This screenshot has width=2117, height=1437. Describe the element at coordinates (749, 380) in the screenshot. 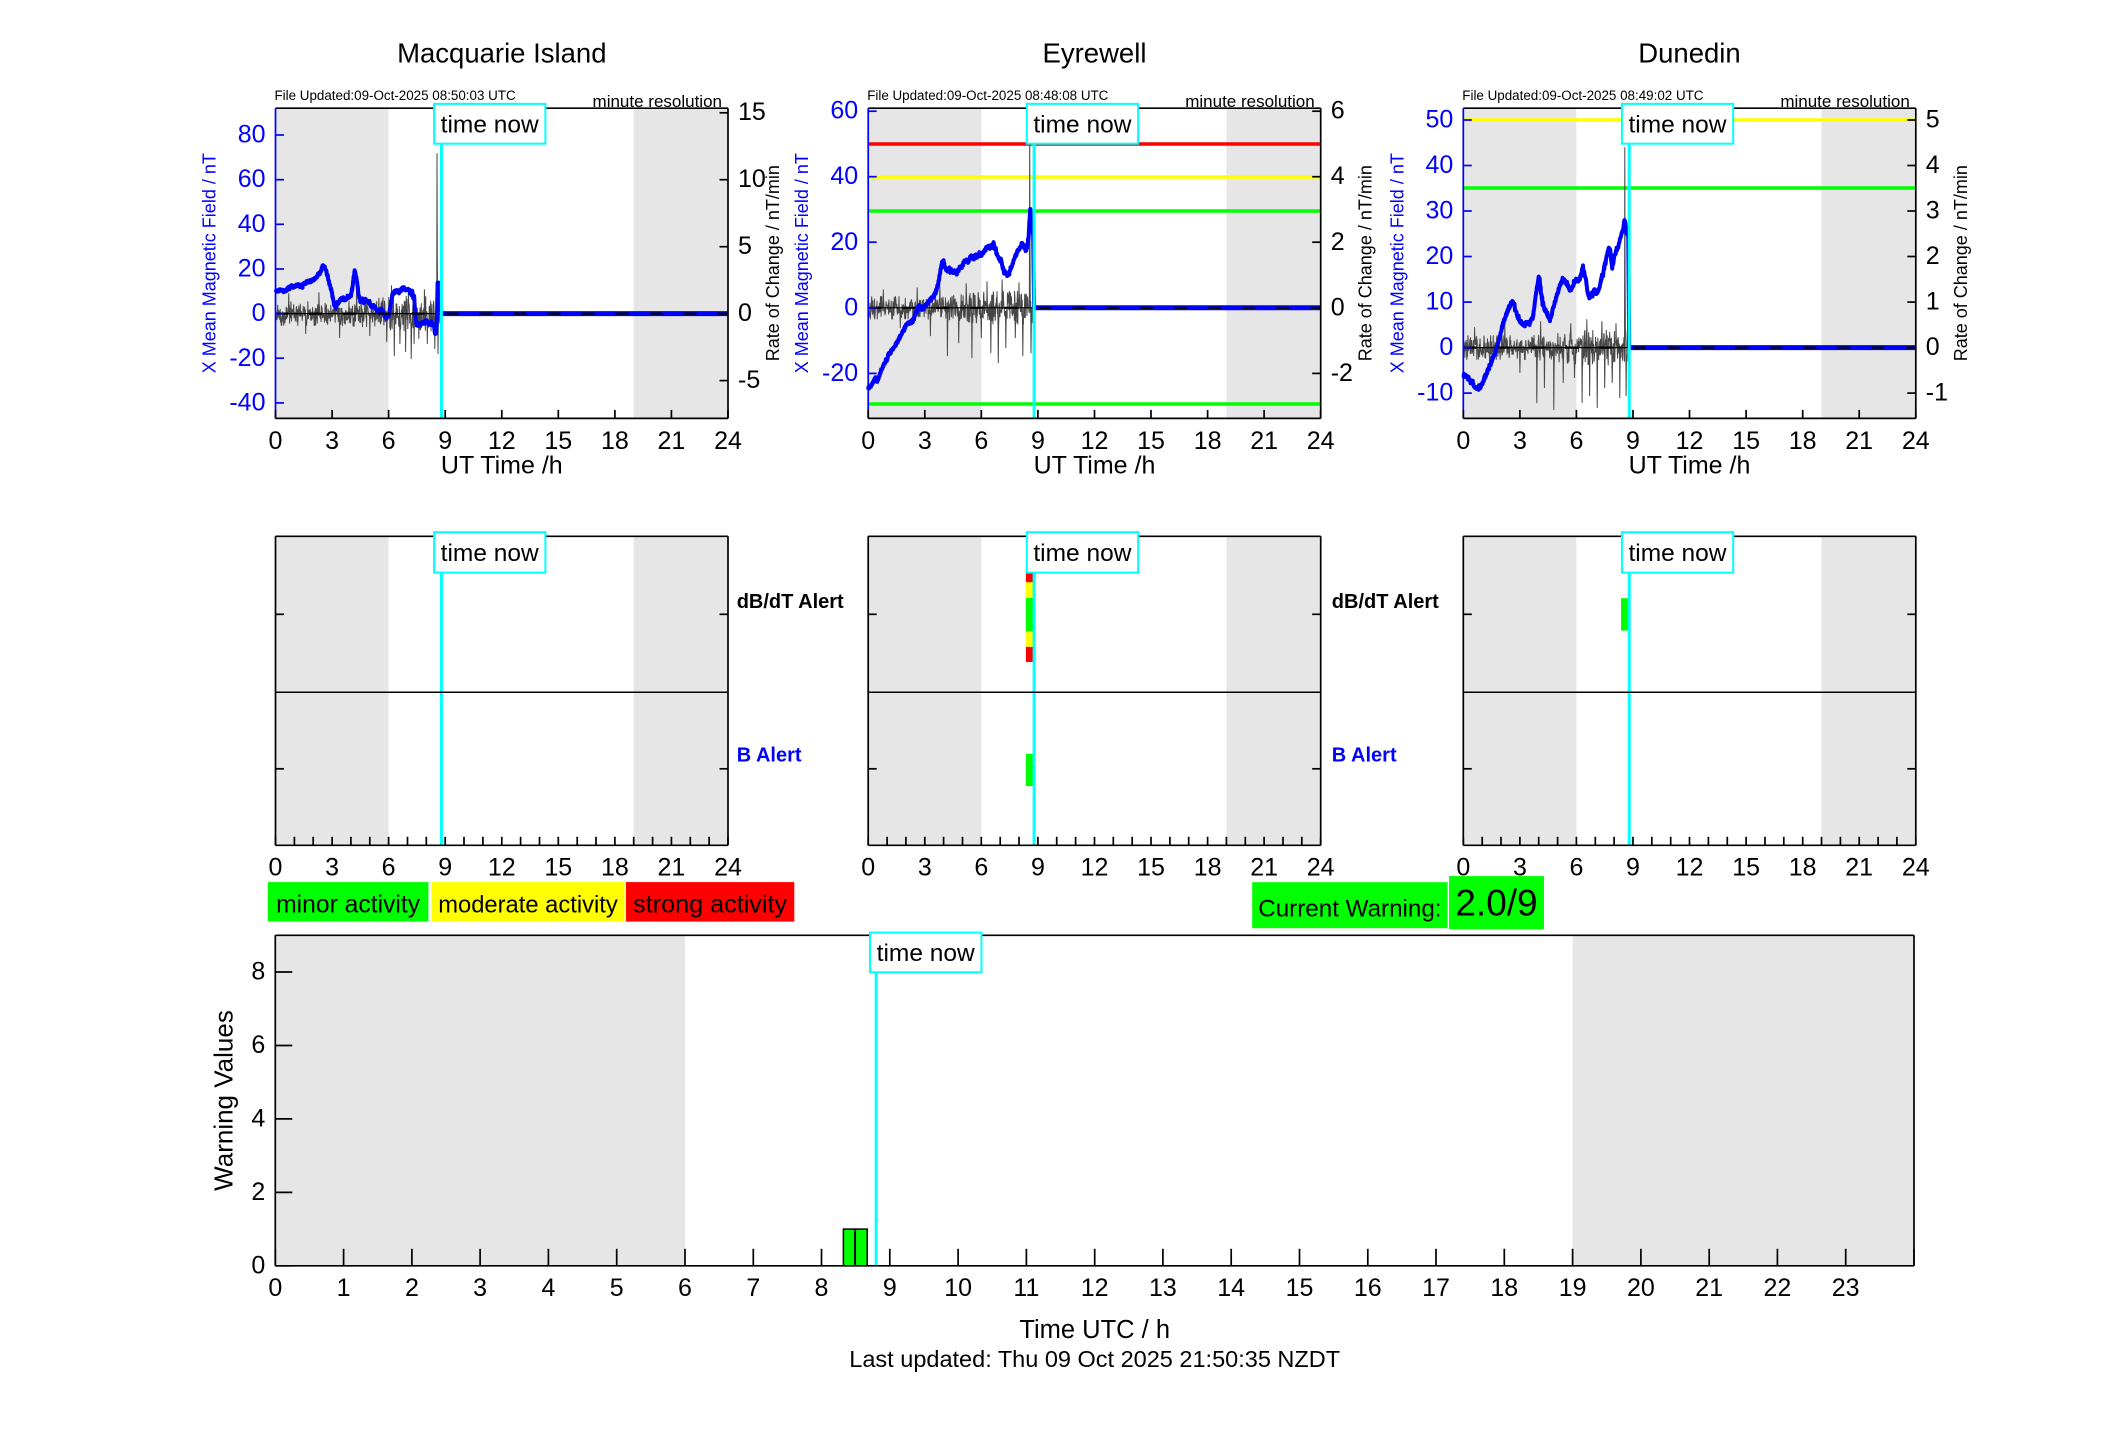

I see `svg-text: -5` at that location.